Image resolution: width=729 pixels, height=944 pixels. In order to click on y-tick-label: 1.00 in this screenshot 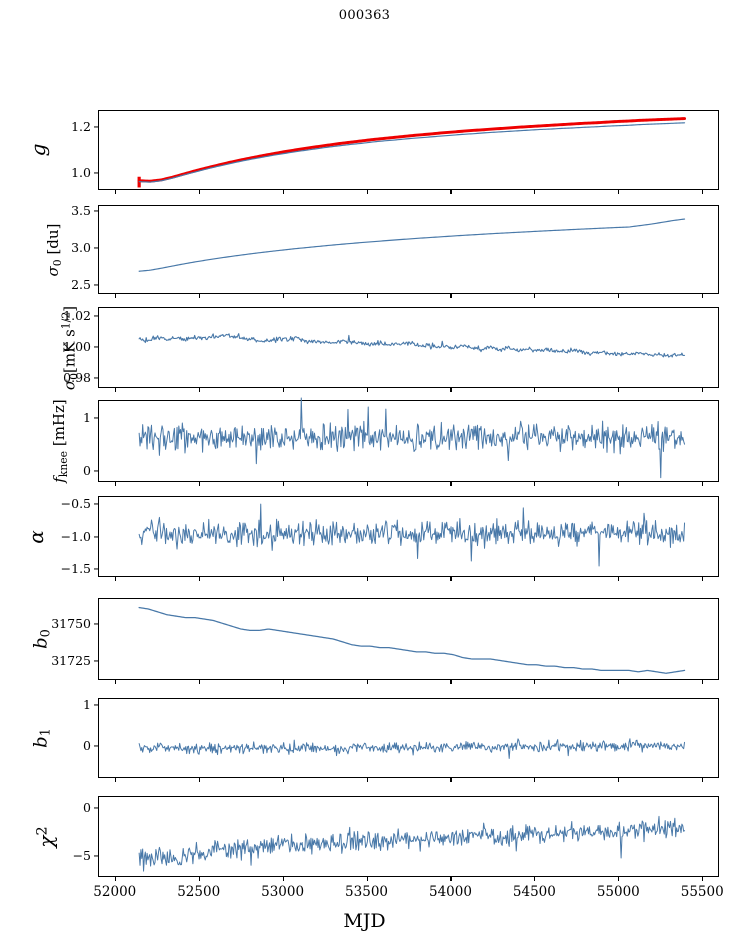, I will do `click(77, 346)`.